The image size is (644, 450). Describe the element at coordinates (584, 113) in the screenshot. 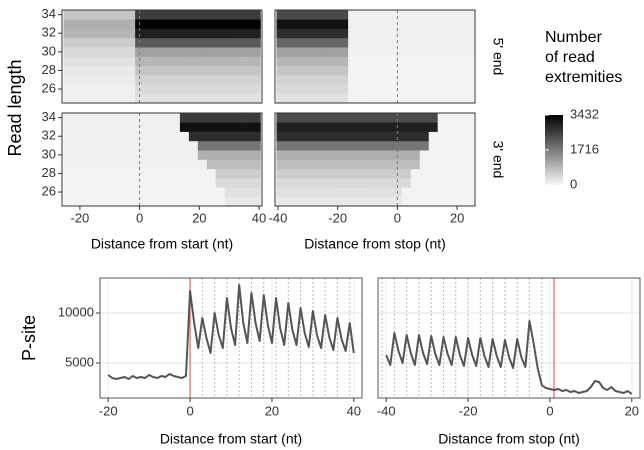

I see `colorbar-label: 3432` at that location.